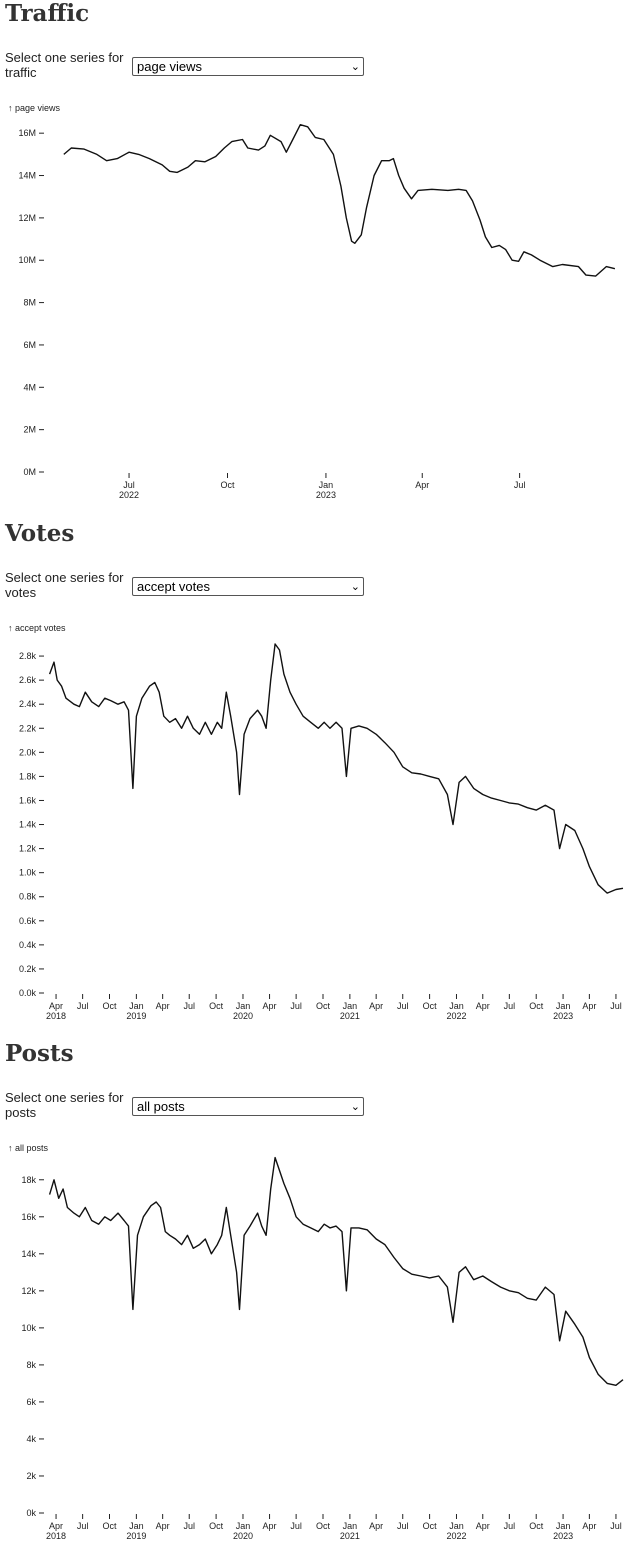 Image resolution: width=635 pixels, height=1546 pixels. What do you see at coordinates (40, 533) in the screenshot?
I see `section-title: Votes` at bounding box center [40, 533].